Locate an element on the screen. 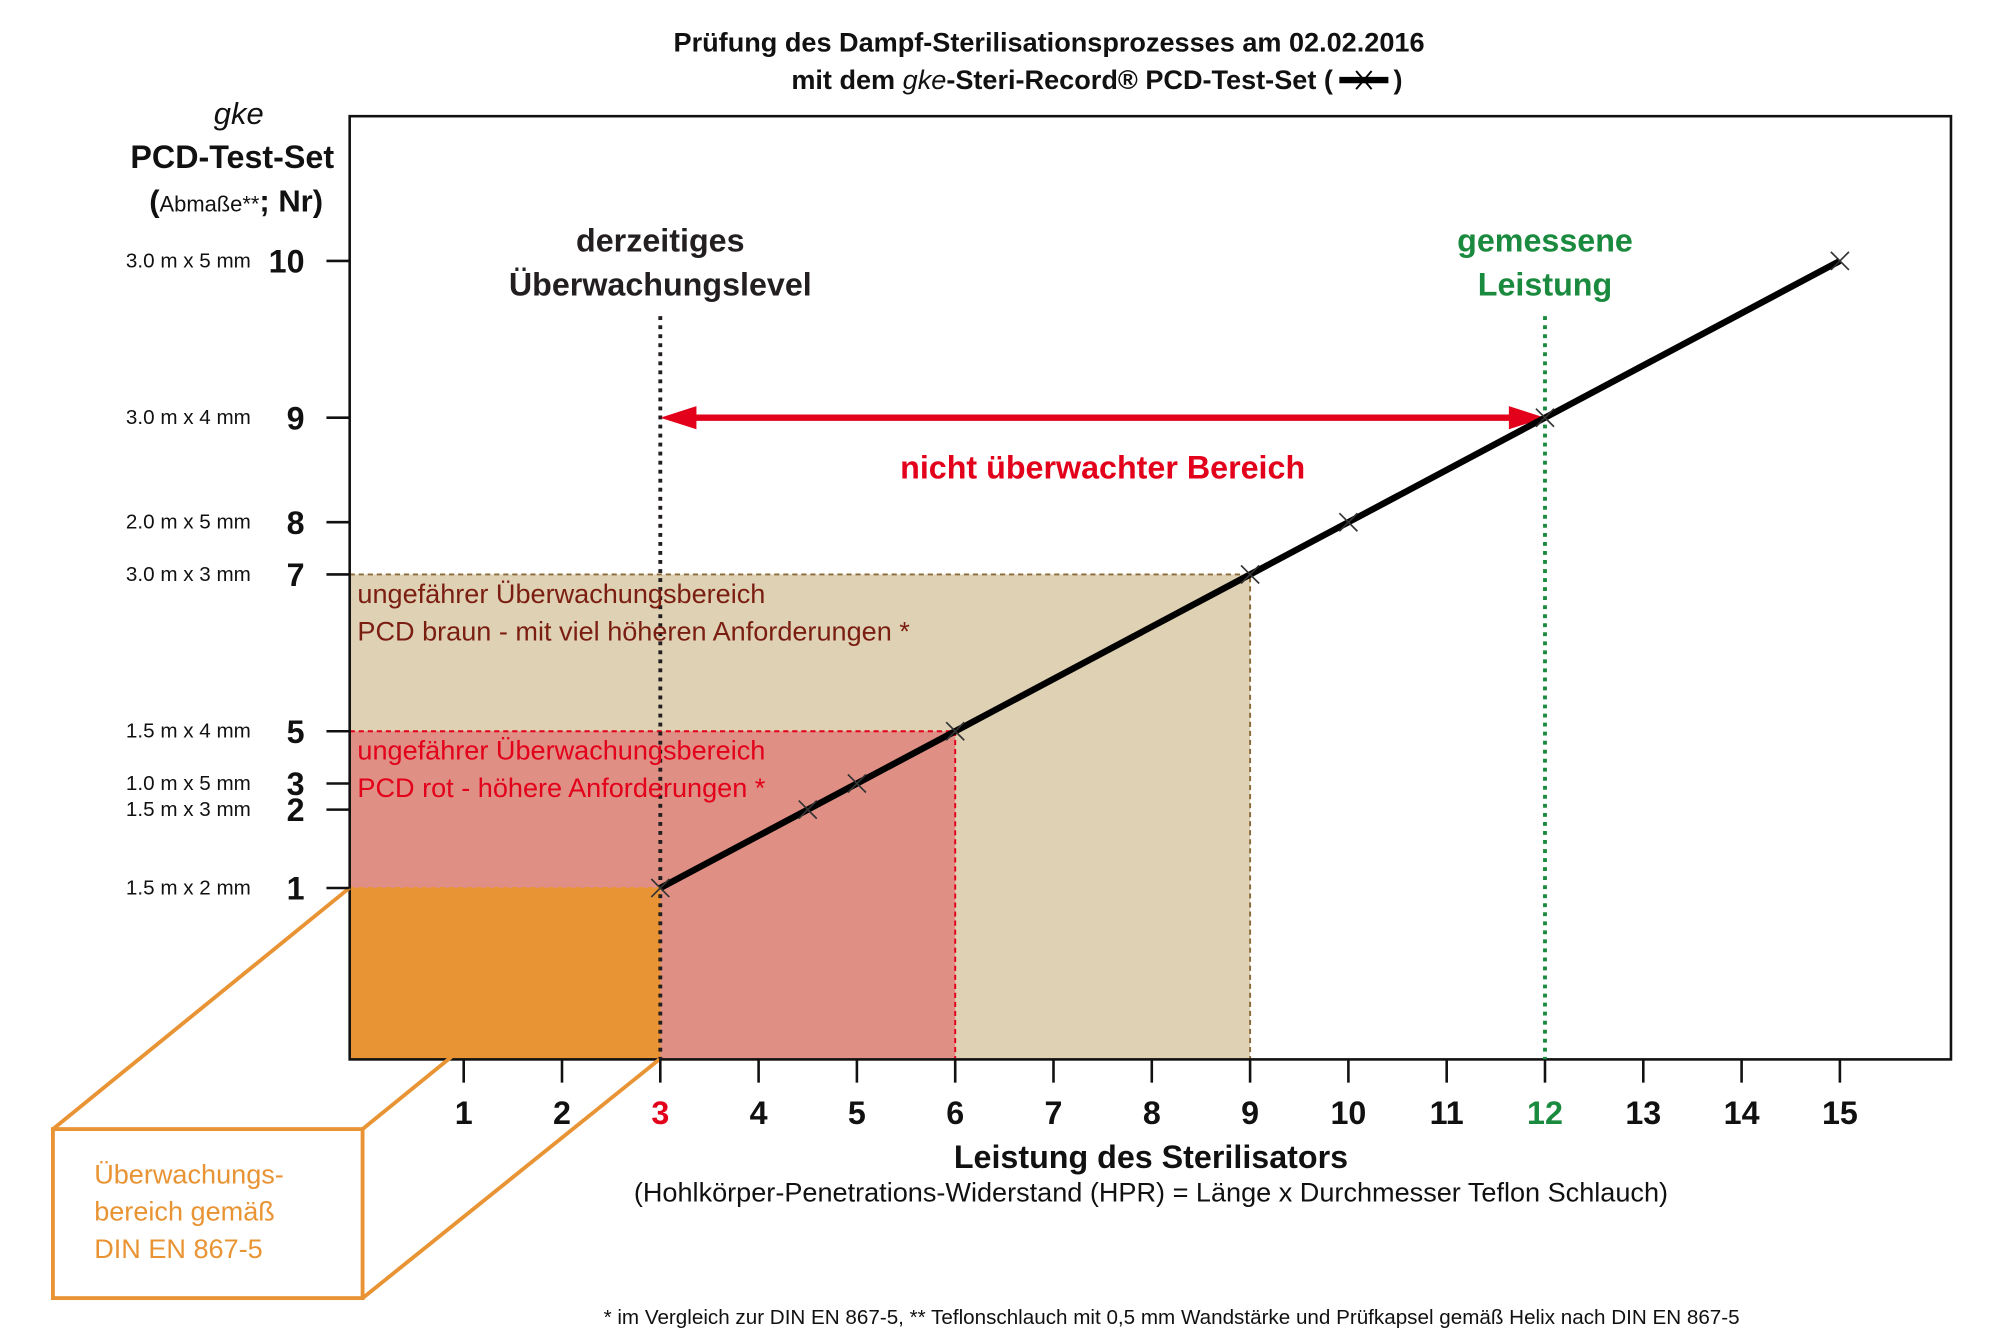 The height and width of the screenshot is (1333, 2000). region-label: PCD rot - höhere Anforderungen * is located at coordinates (561, 787).